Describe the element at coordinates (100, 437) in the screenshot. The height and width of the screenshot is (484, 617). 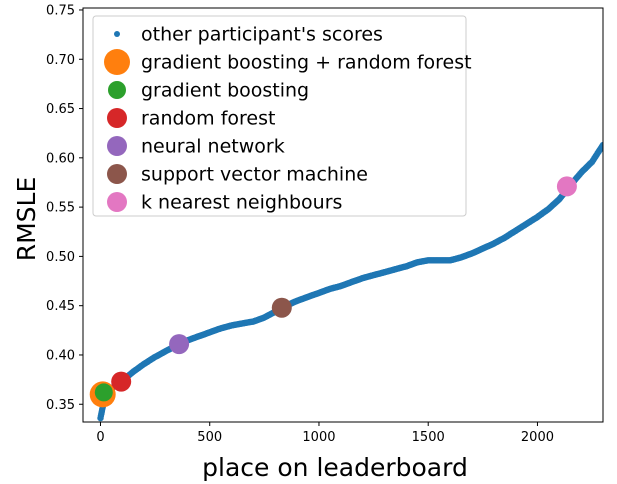
I see `x-tick-label: 0` at that location.